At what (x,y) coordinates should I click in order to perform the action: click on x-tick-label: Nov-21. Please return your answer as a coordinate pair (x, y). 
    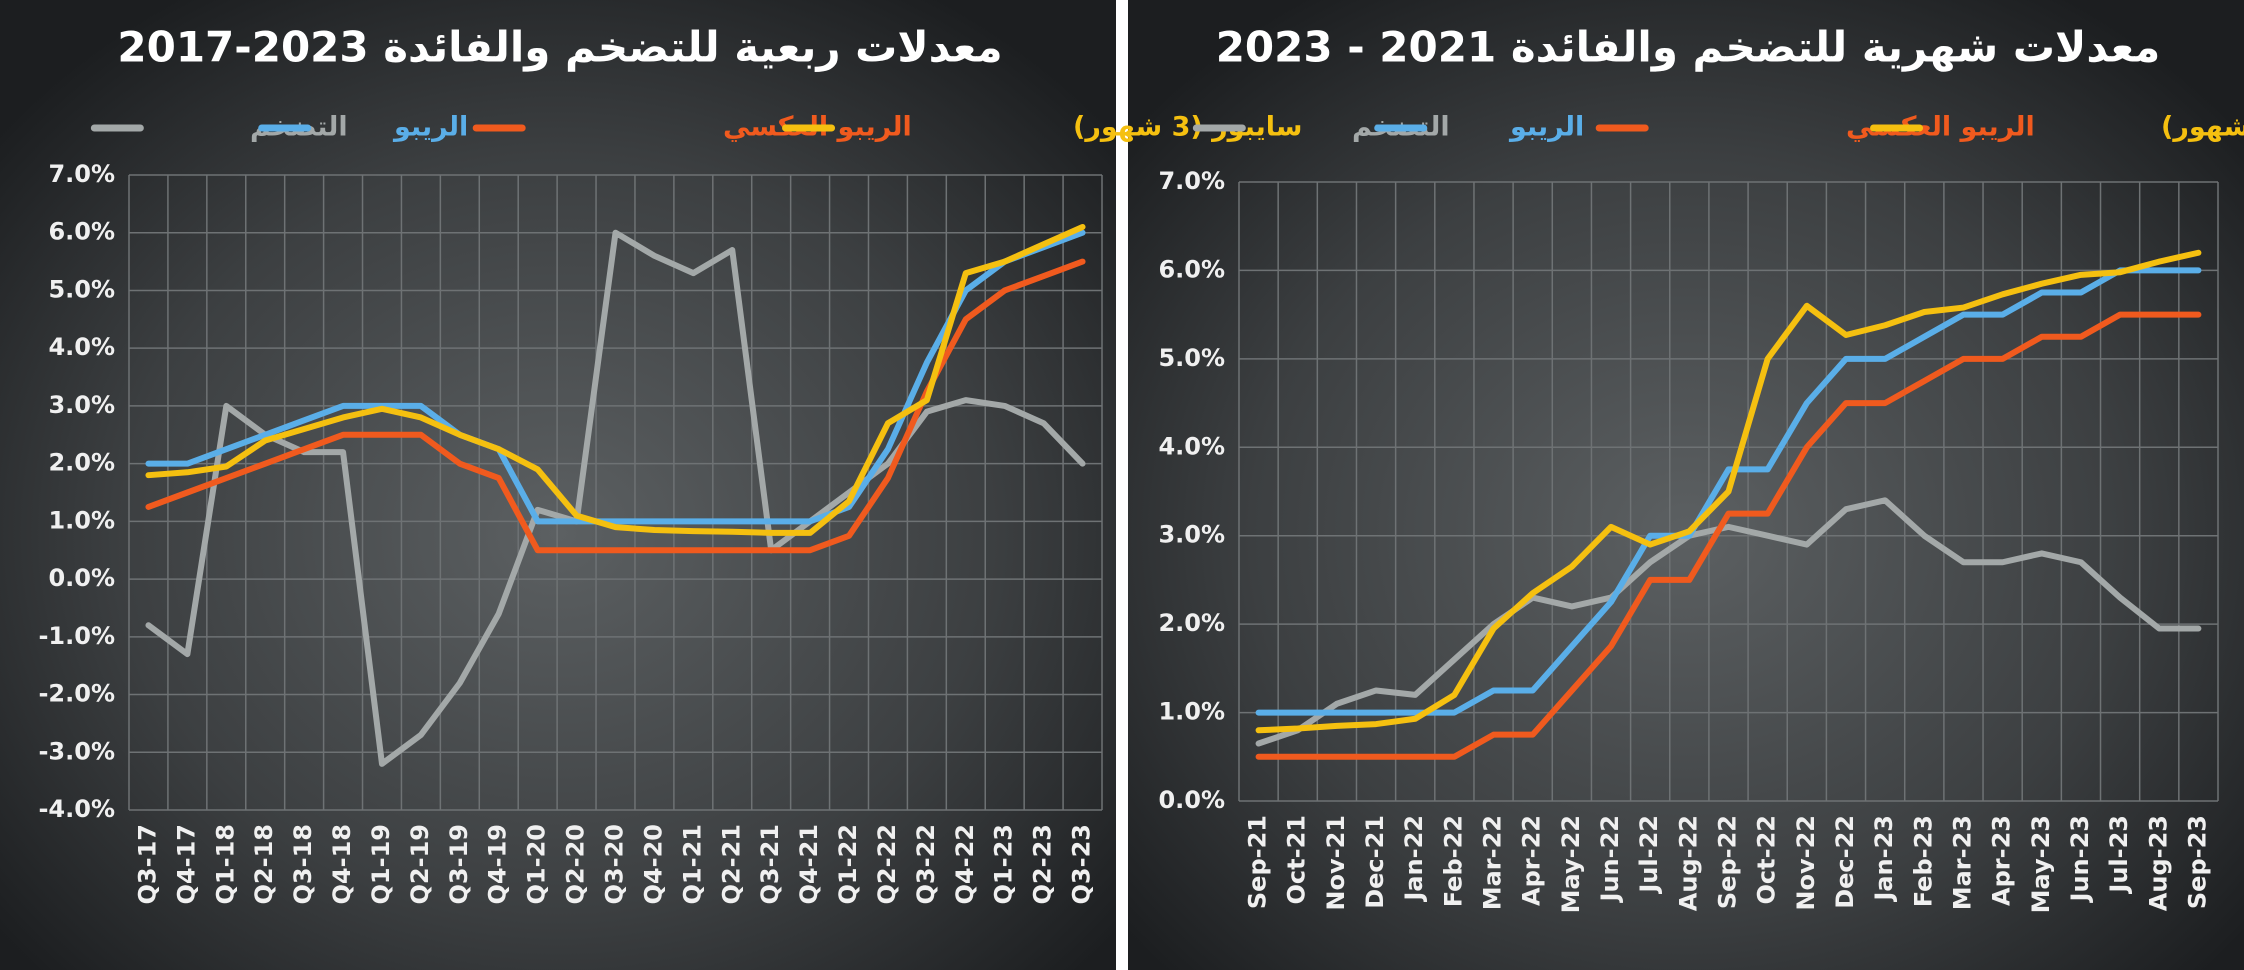
    Looking at the image, I should click on (1336, 863).